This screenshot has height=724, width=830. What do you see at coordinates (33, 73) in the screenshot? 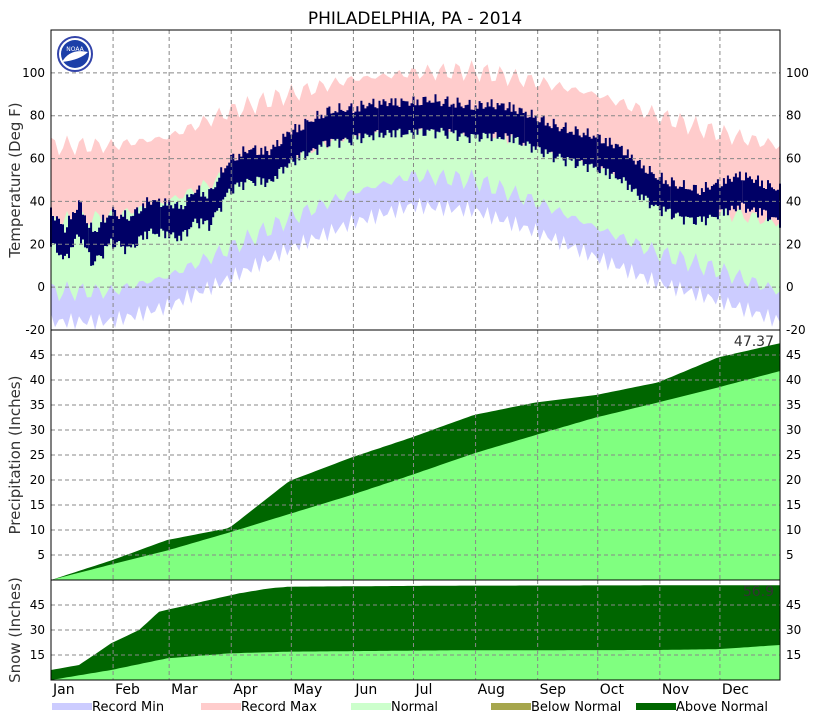
I see `temp-ytick-left: 100` at bounding box center [33, 73].